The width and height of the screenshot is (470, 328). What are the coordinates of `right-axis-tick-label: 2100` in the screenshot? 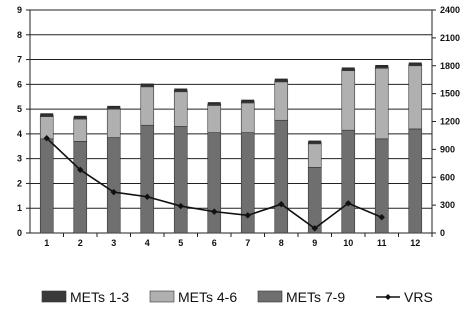 It's located at (450, 38).